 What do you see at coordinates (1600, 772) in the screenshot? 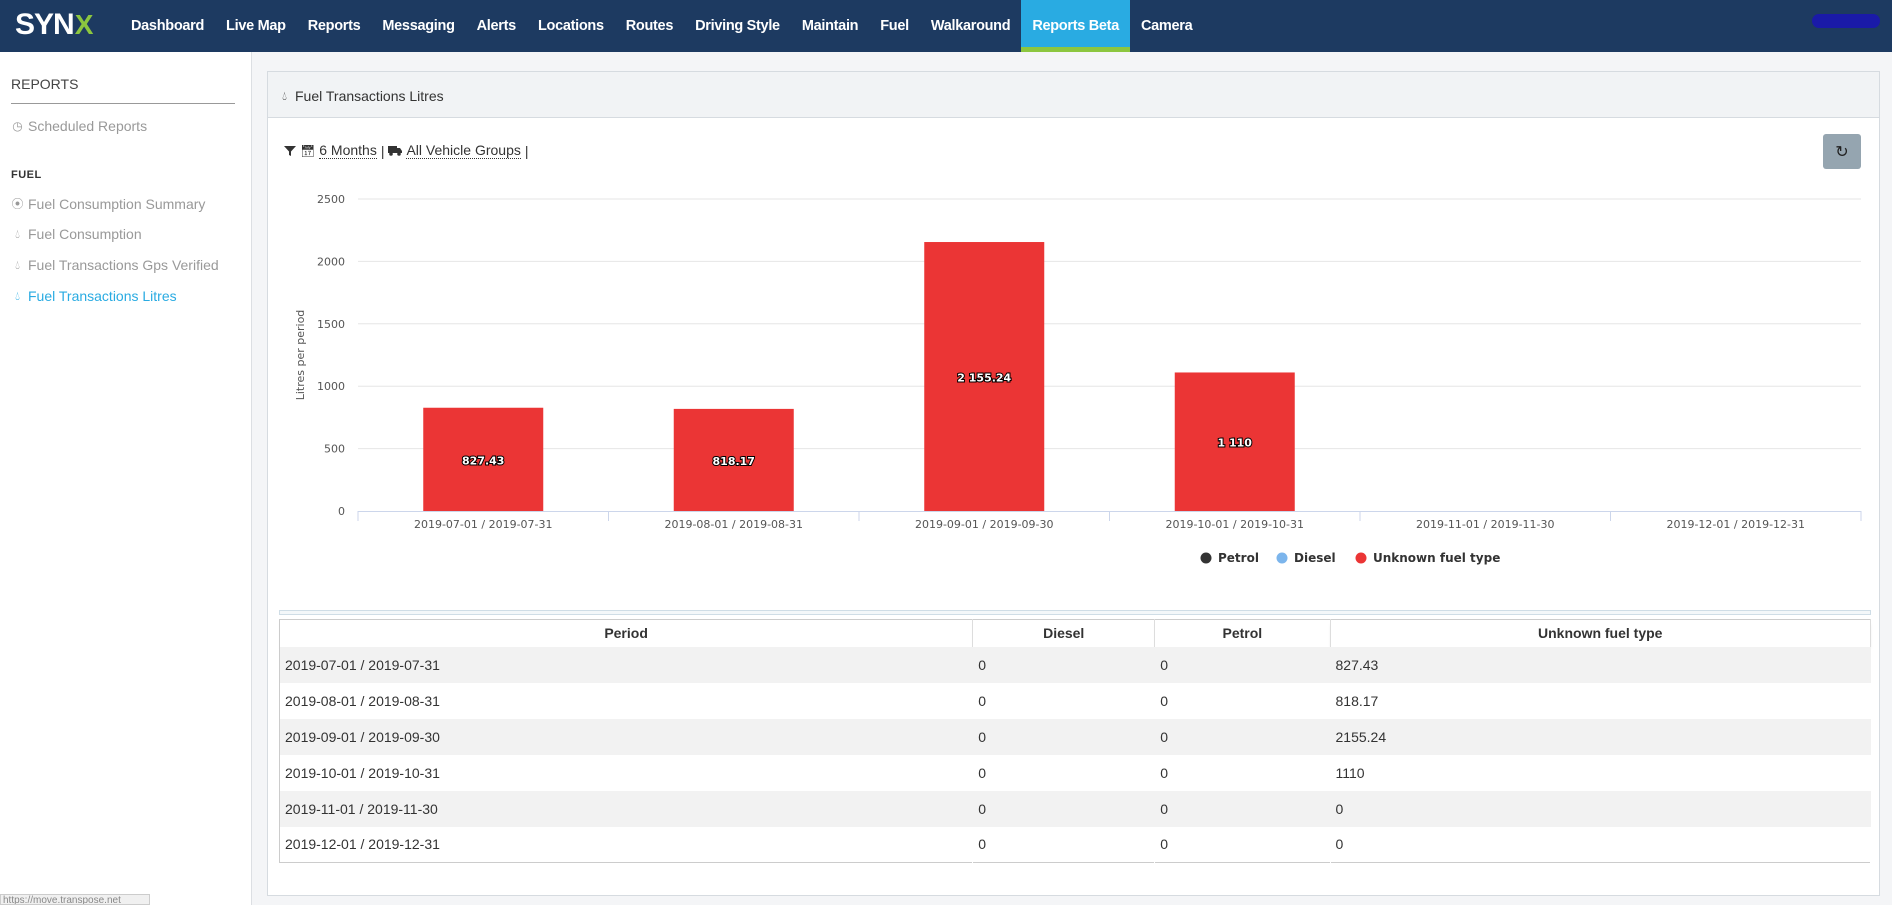
I see `table-cell-unknown-fuel-type: 1110` at bounding box center [1600, 772].